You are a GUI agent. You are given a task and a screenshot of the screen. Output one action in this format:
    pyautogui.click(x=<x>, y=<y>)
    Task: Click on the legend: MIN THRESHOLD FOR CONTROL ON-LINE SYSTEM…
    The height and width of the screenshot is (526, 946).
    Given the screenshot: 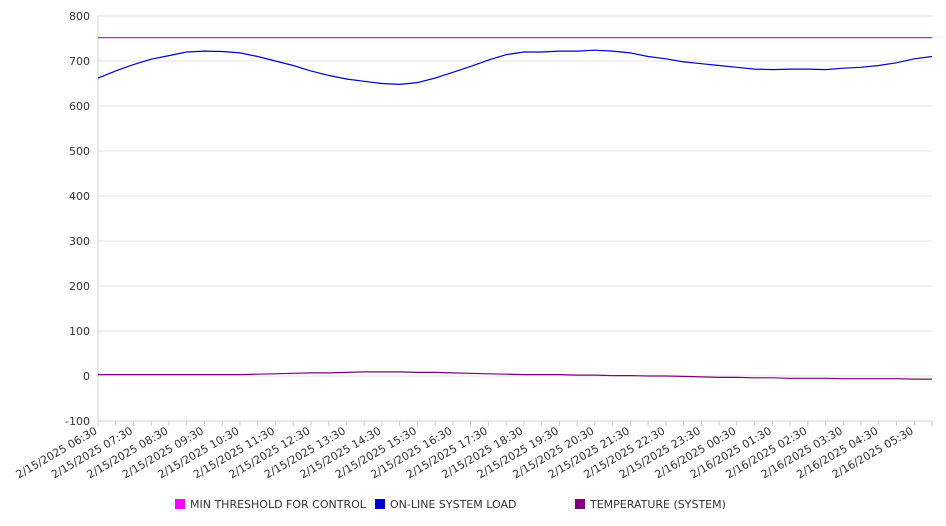 What is the action you would take?
    pyautogui.click(x=473, y=506)
    